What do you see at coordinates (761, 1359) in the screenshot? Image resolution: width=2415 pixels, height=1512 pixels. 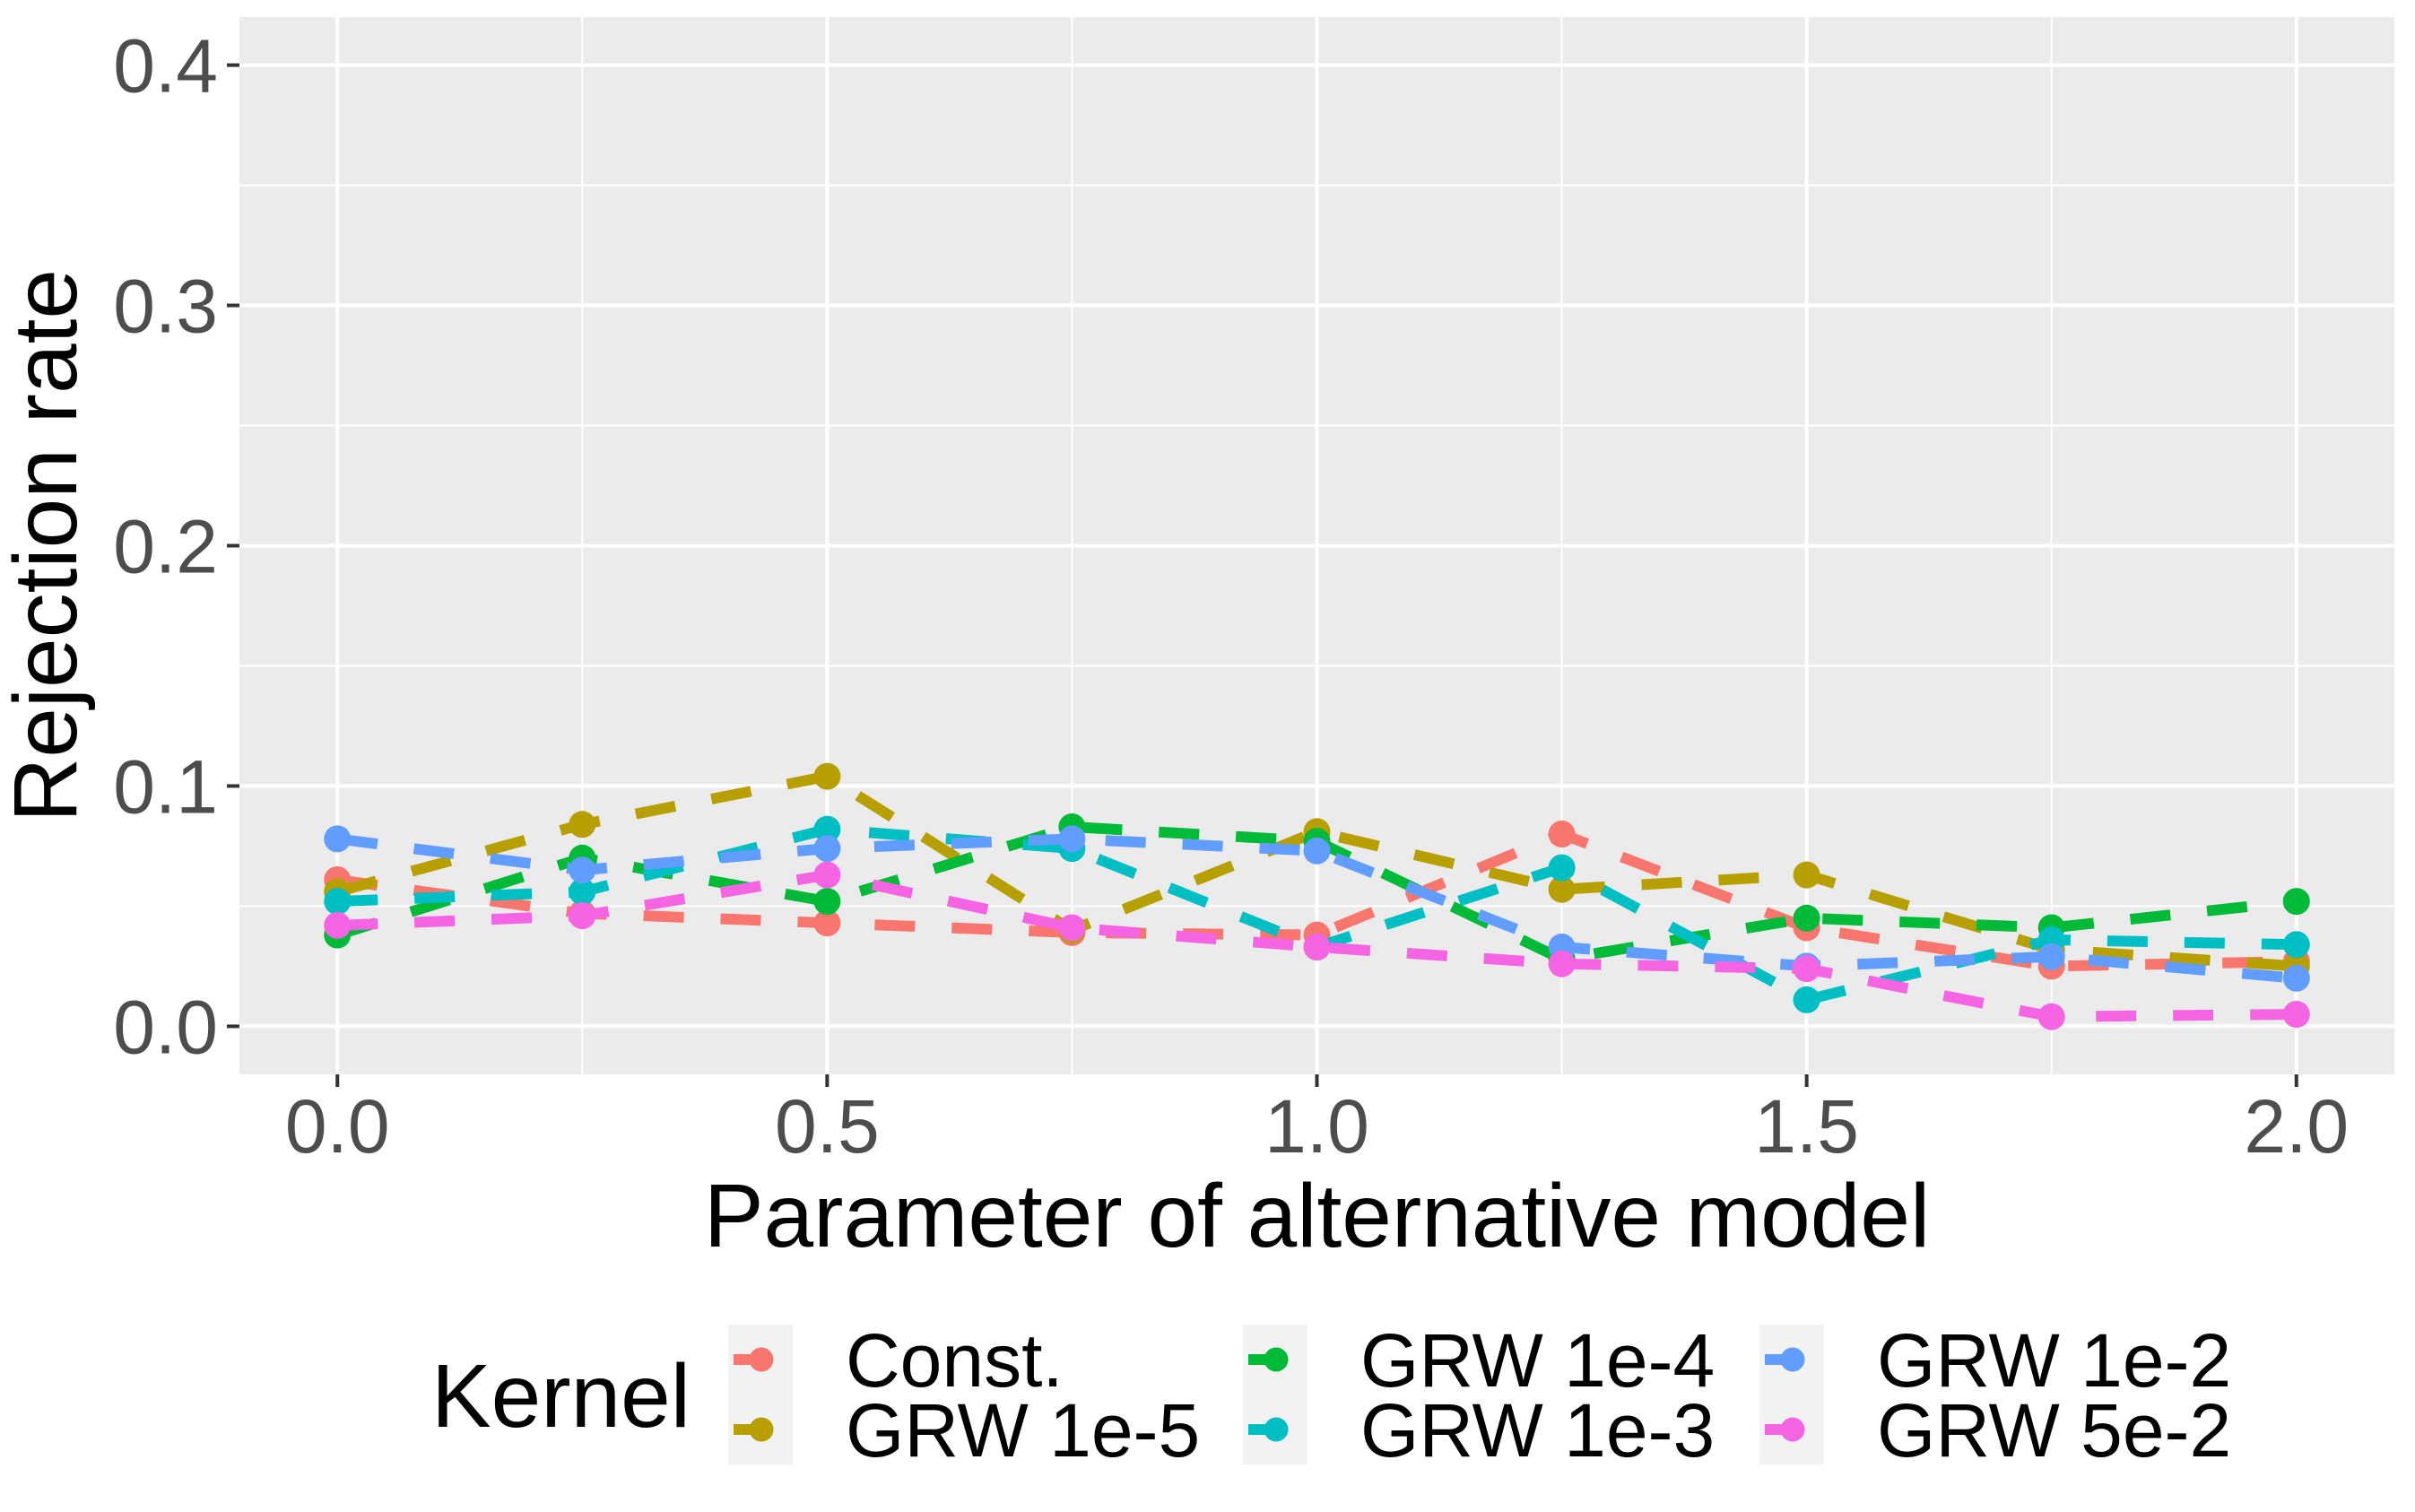 I see `legend-key-dot-const-` at bounding box center [761, 1359].